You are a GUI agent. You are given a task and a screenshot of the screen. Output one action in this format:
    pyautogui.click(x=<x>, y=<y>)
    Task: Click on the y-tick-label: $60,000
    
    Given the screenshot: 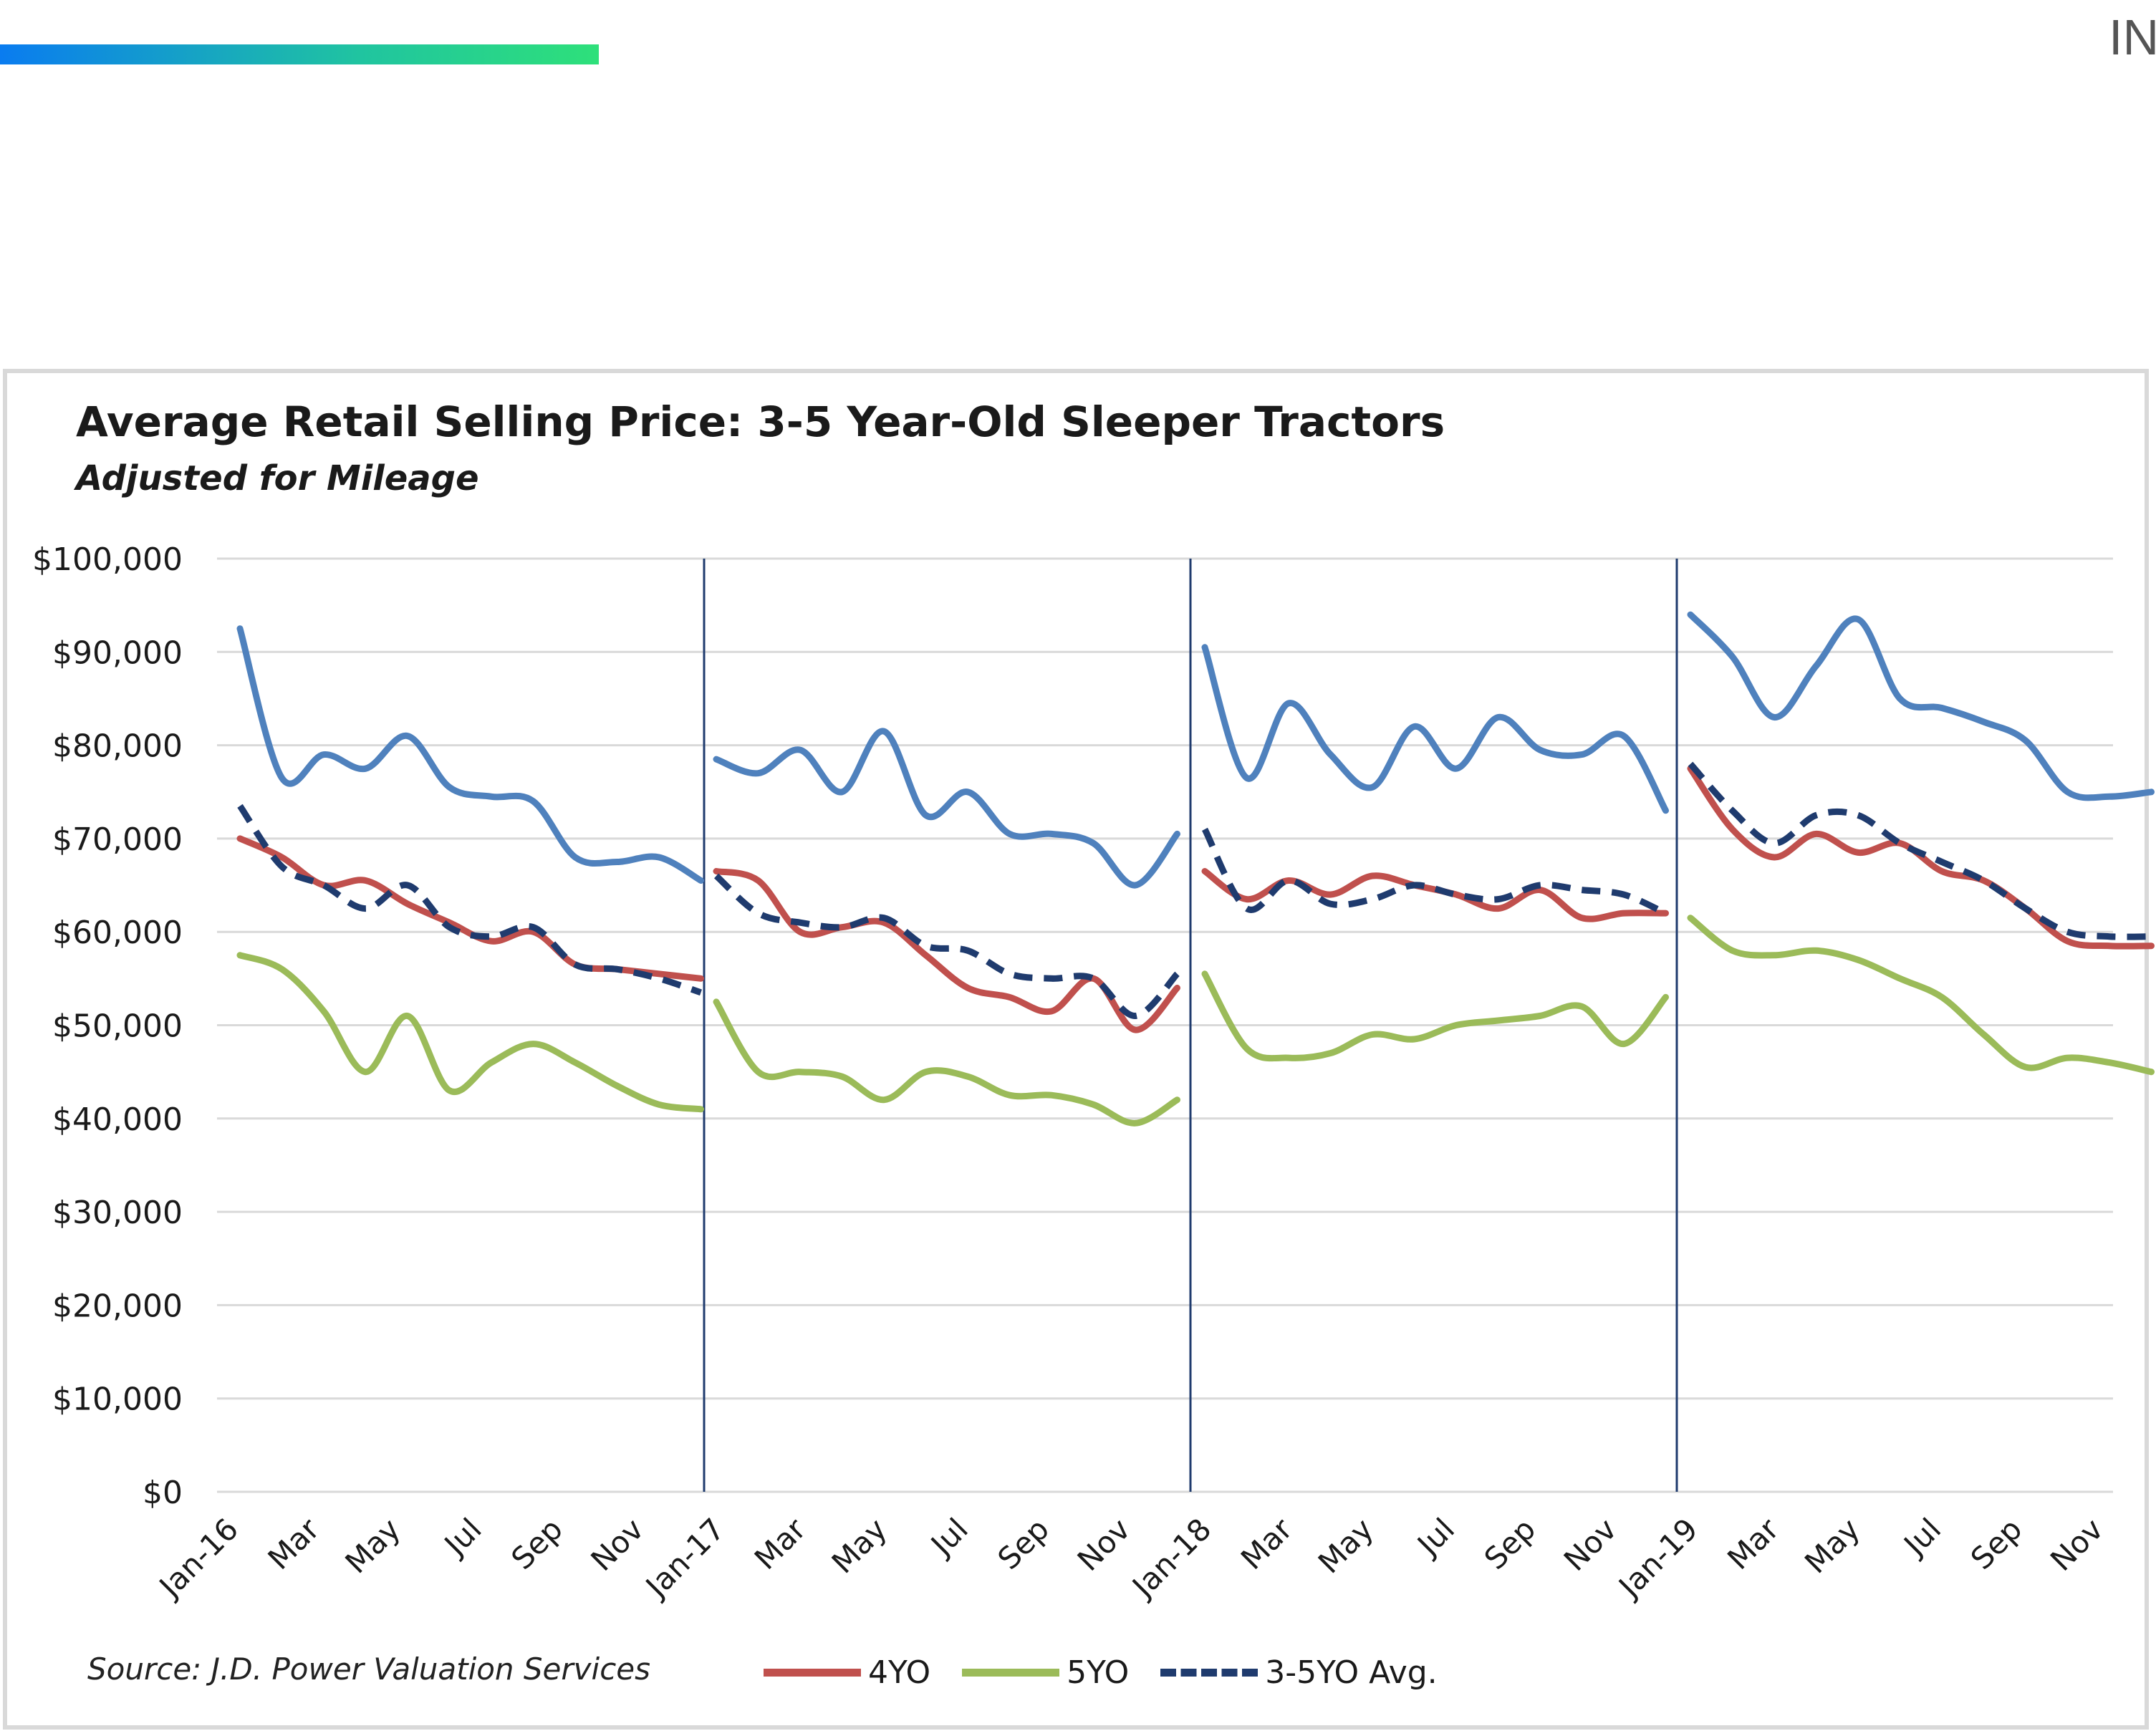 What is the action you would take?
    pyautogui.click(x=117, y=933)
    